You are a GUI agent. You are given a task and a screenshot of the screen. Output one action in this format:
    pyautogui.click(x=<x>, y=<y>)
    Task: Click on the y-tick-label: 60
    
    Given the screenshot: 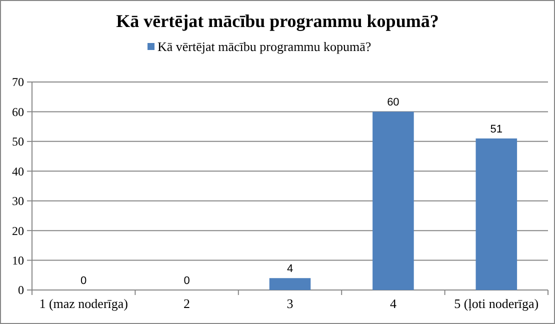 What is the action you would take?
    pyautogui.click(x=18, y=111)
    